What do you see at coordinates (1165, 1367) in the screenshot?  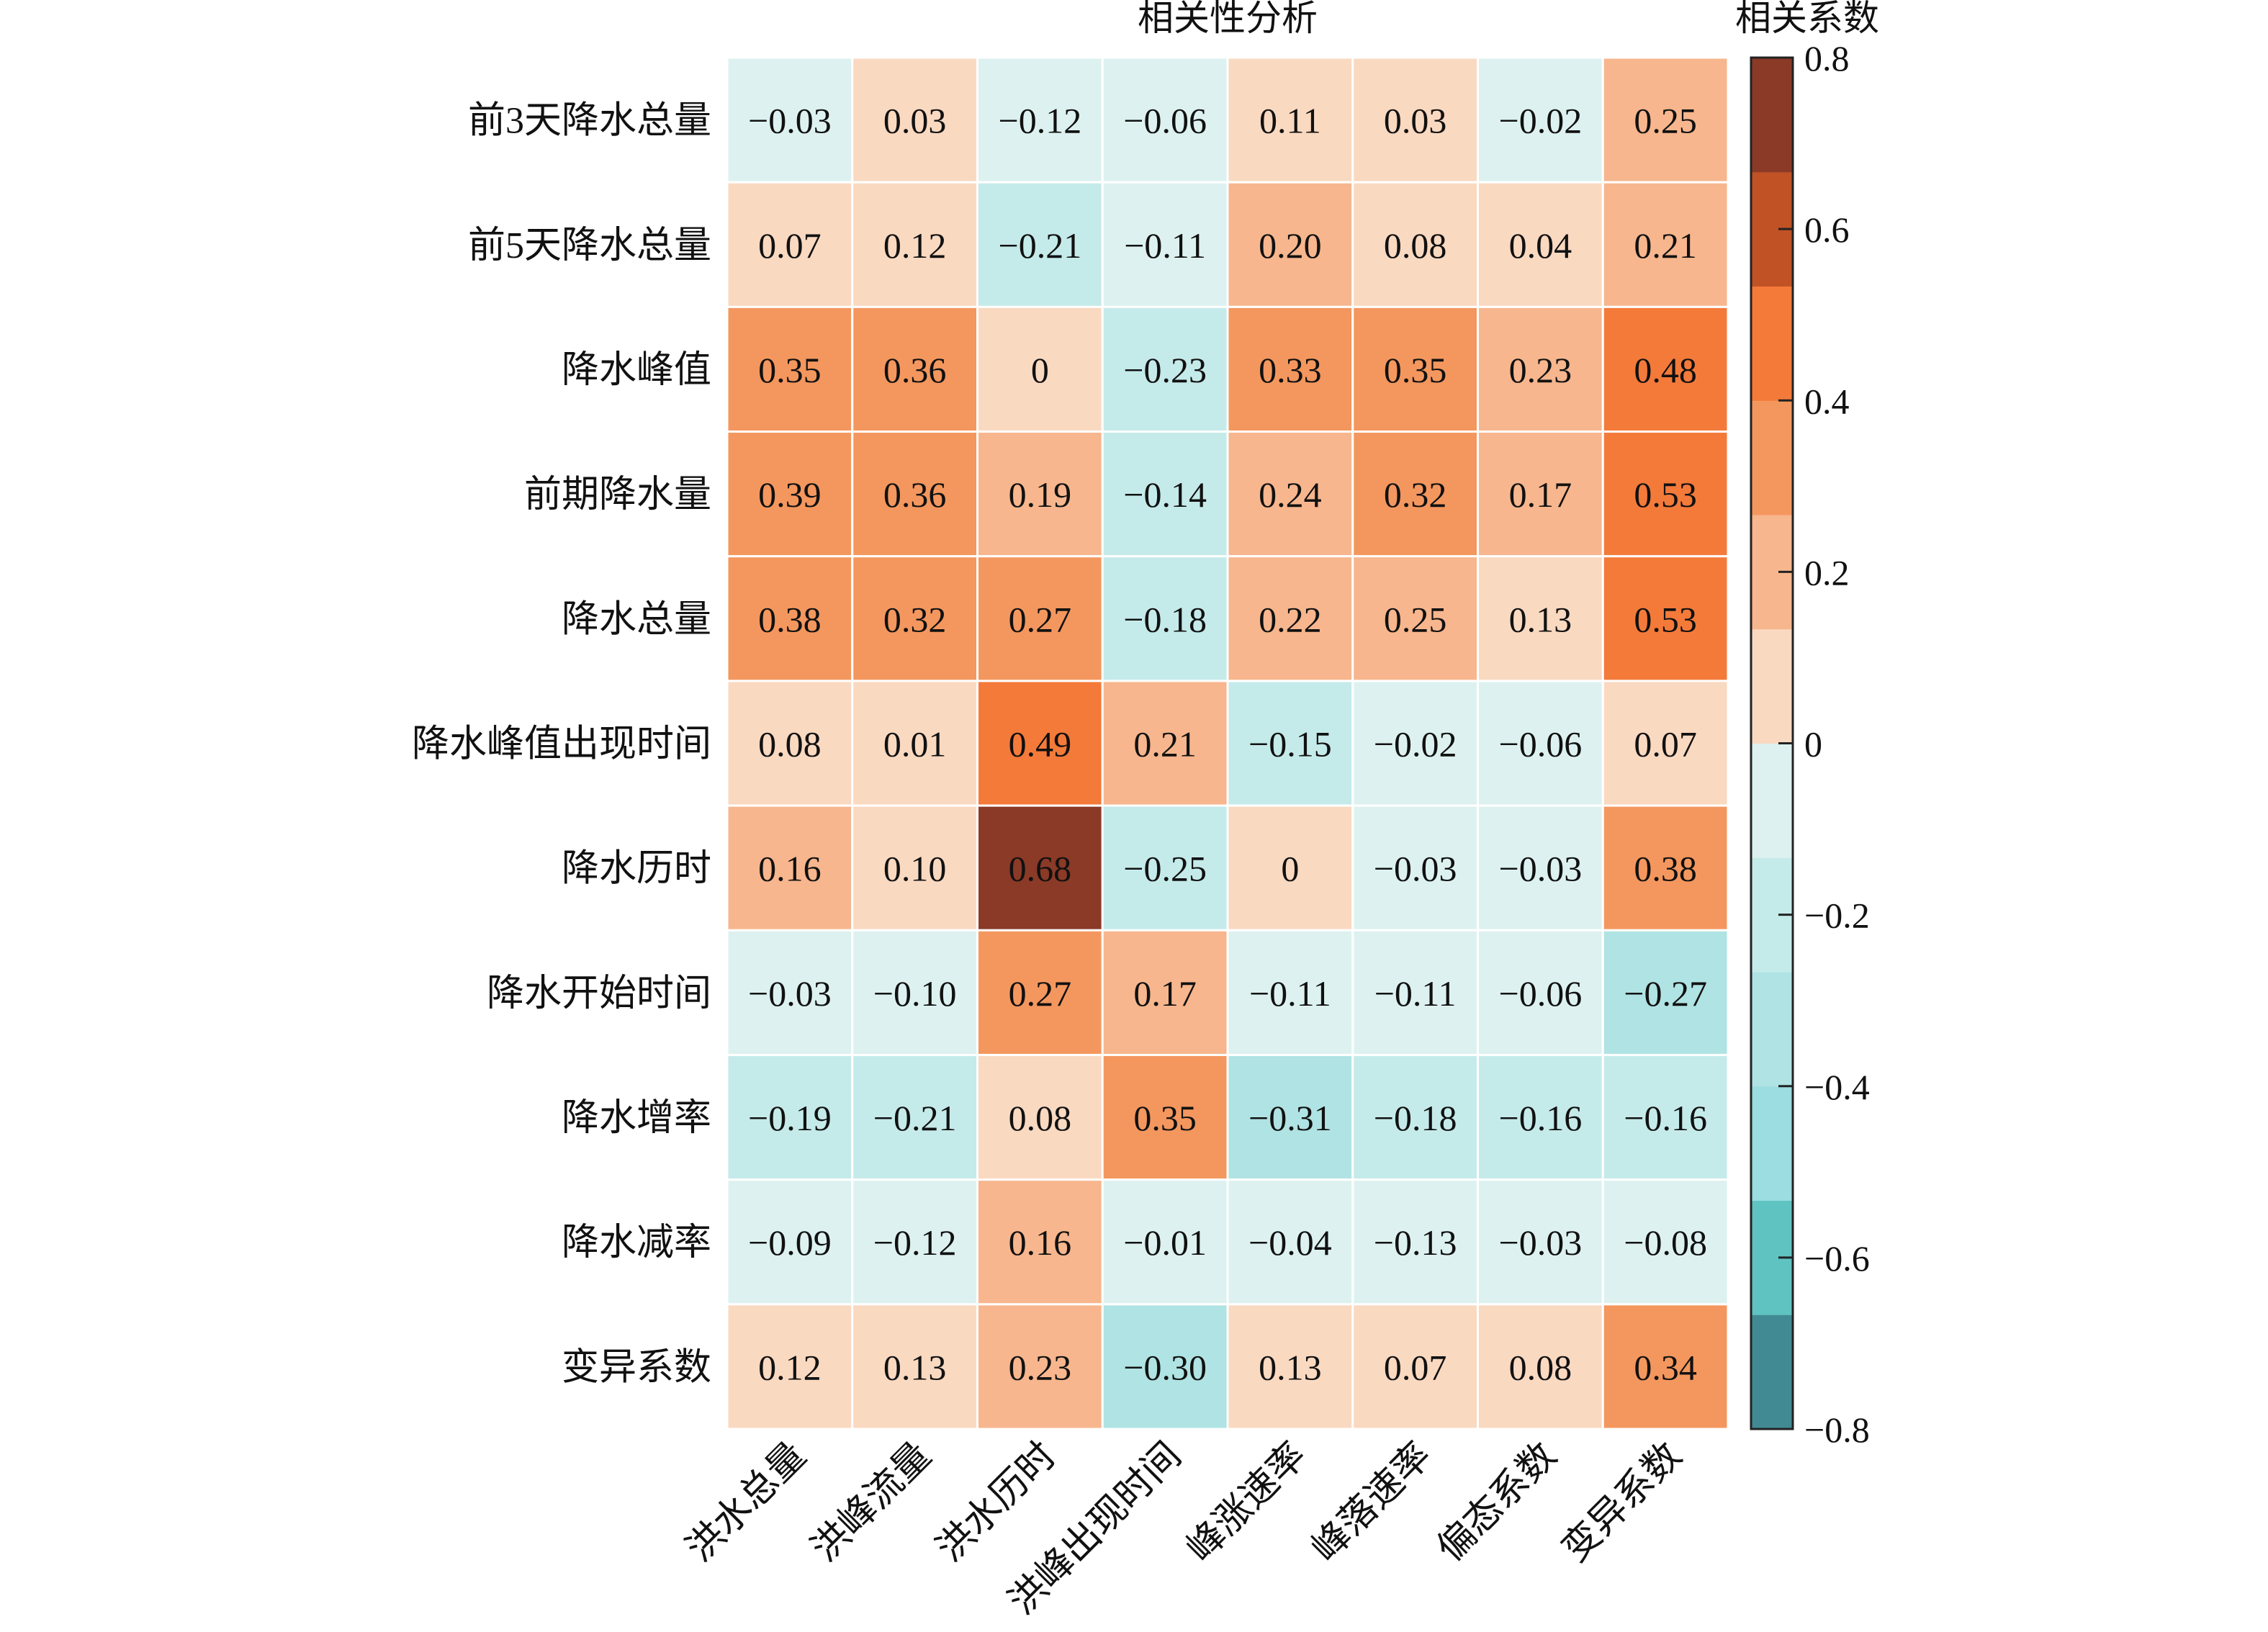 I see `cell-value-label: −0.30` at bounding box center [1165, 1367].